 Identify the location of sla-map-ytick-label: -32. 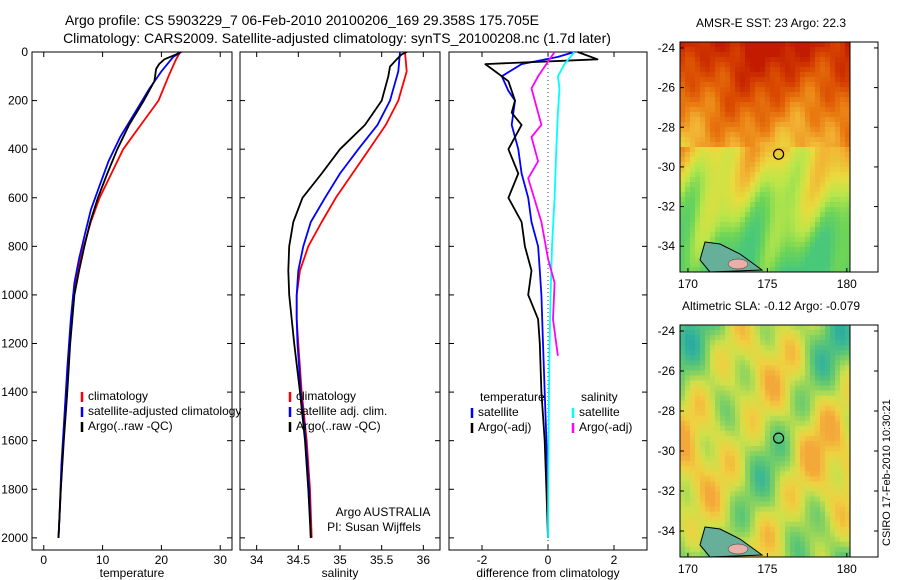
(667, 491).